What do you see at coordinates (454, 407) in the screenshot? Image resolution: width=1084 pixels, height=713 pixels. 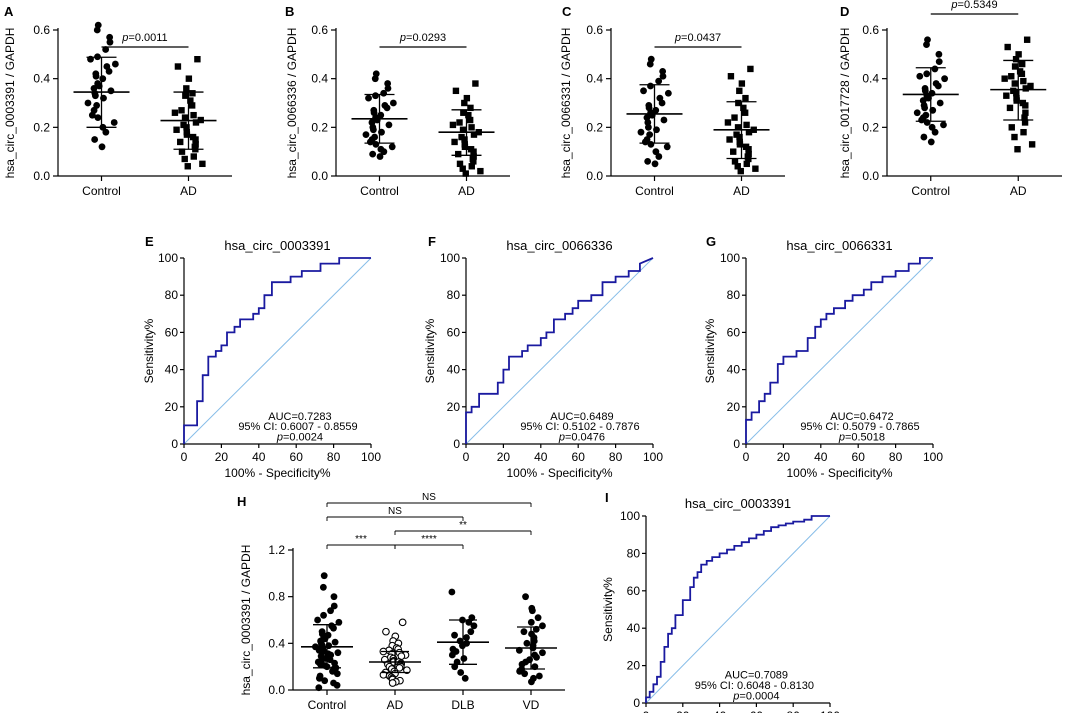 I see `panel-f-y-tick-label: 20` at bounding box center [454, 407].